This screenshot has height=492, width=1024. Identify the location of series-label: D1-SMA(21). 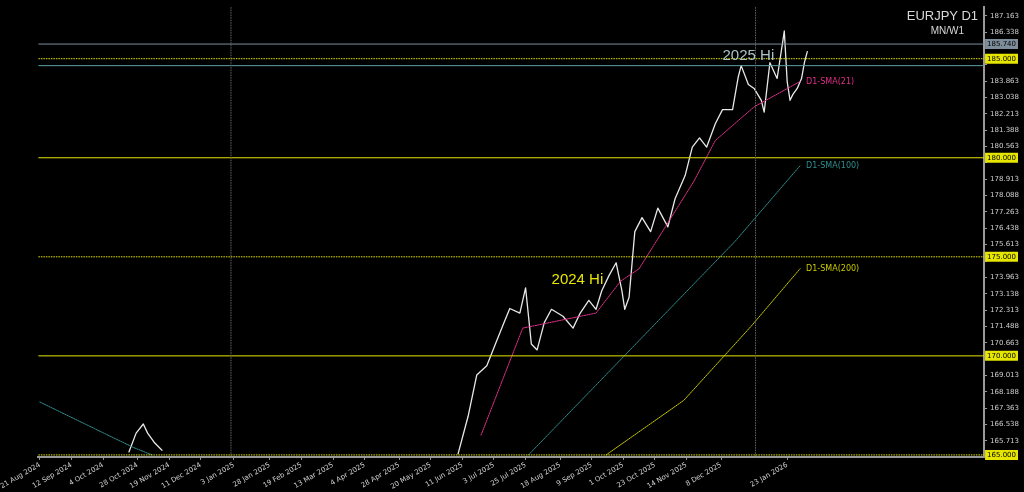
(830, 81).